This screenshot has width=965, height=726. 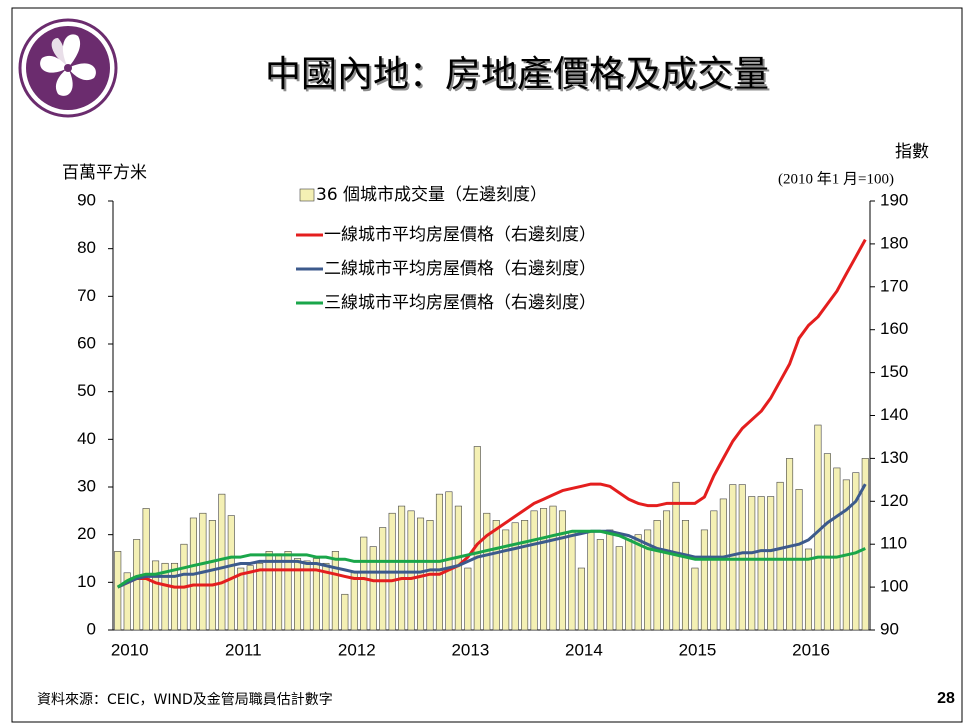 I want to click on source-note: 資料來源：CEIC，WIND及金管局職員估計數字, so click(x=185, y=700).